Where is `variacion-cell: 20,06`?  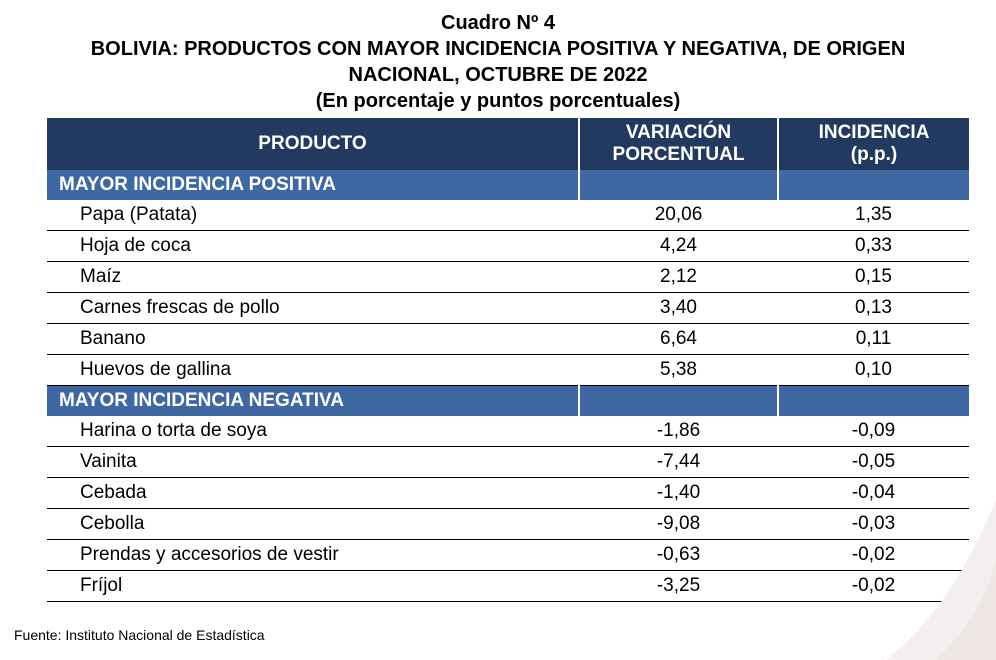
variacion-cell: 20,06 is located at coordinates (678, 215).